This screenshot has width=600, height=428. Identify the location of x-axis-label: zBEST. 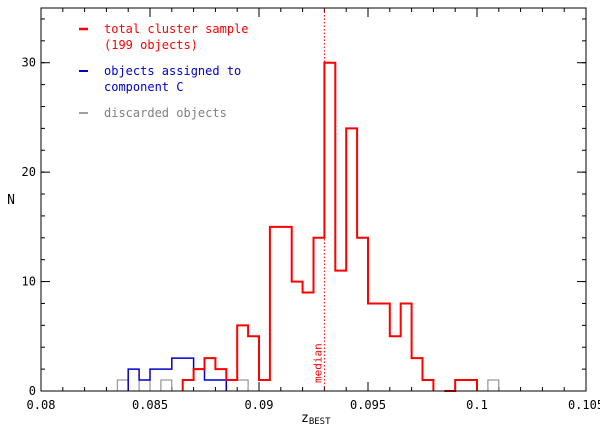
(316, 419).